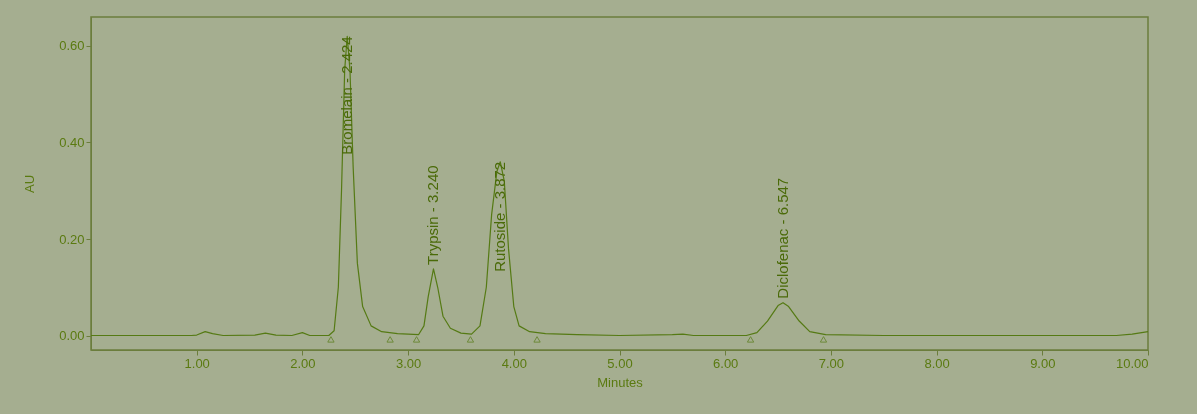 The height and width of the screenshot is (414, 1197). I want to click on y-tick-label: 0.00, so click(72, 336).